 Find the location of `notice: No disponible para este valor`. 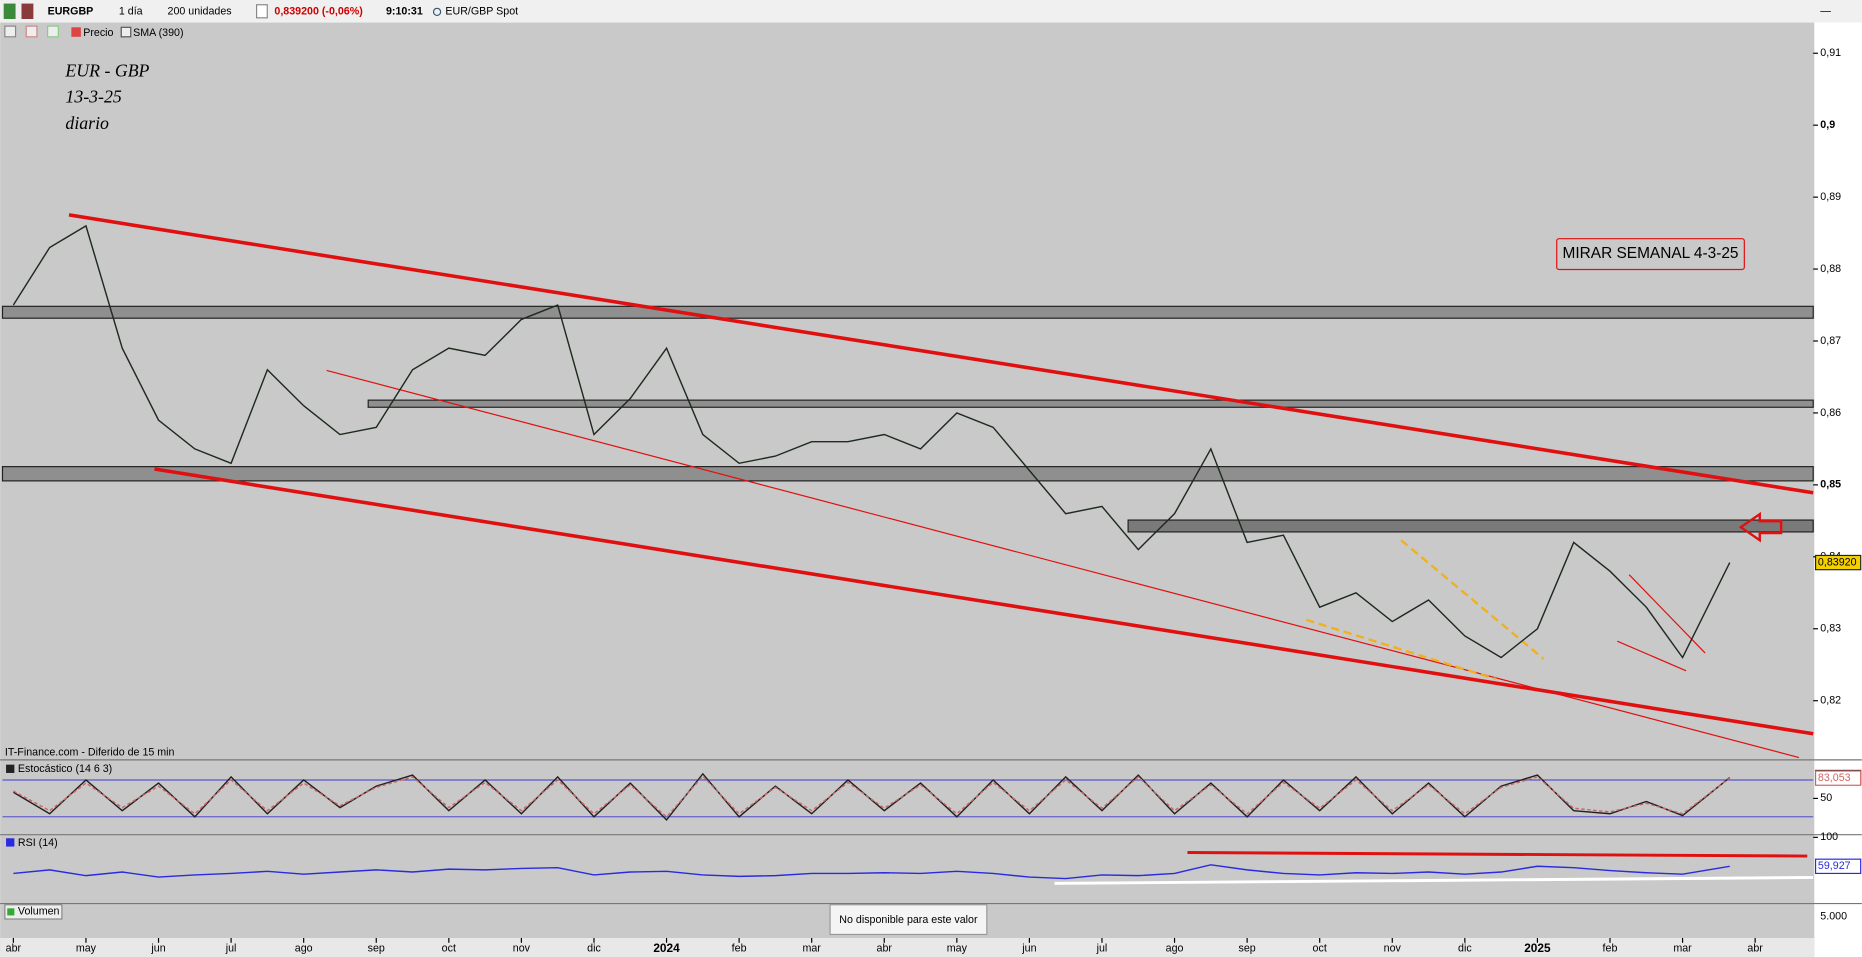

notice: No disponible para este valor is located at coordinates (908, 920).